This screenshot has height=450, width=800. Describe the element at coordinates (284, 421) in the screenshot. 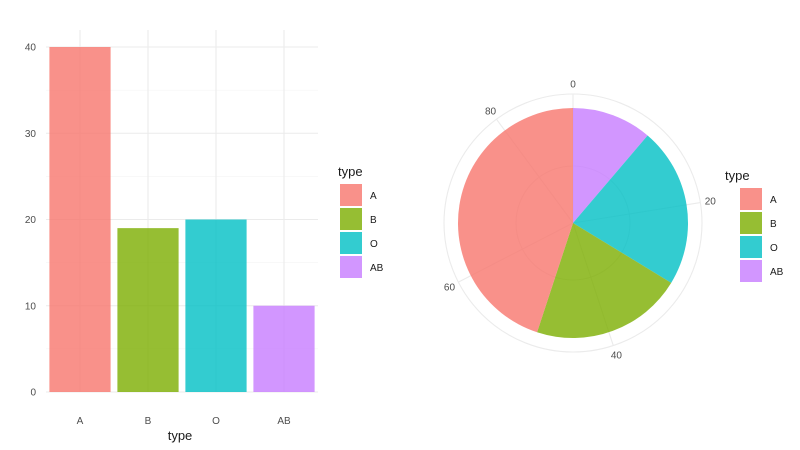

I see `bar-x-tick-label: AB` at that location.